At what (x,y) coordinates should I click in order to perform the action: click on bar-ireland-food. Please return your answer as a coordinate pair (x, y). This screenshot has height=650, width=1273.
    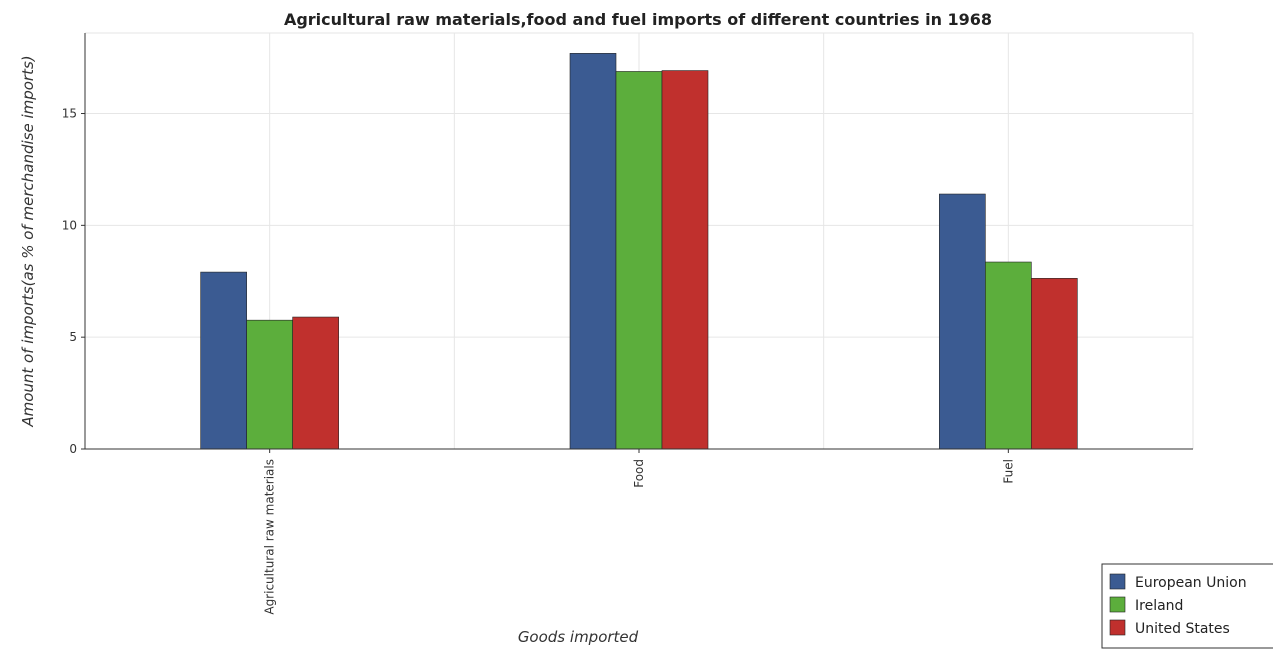
    Looking at the image, I should click on (639, 260).